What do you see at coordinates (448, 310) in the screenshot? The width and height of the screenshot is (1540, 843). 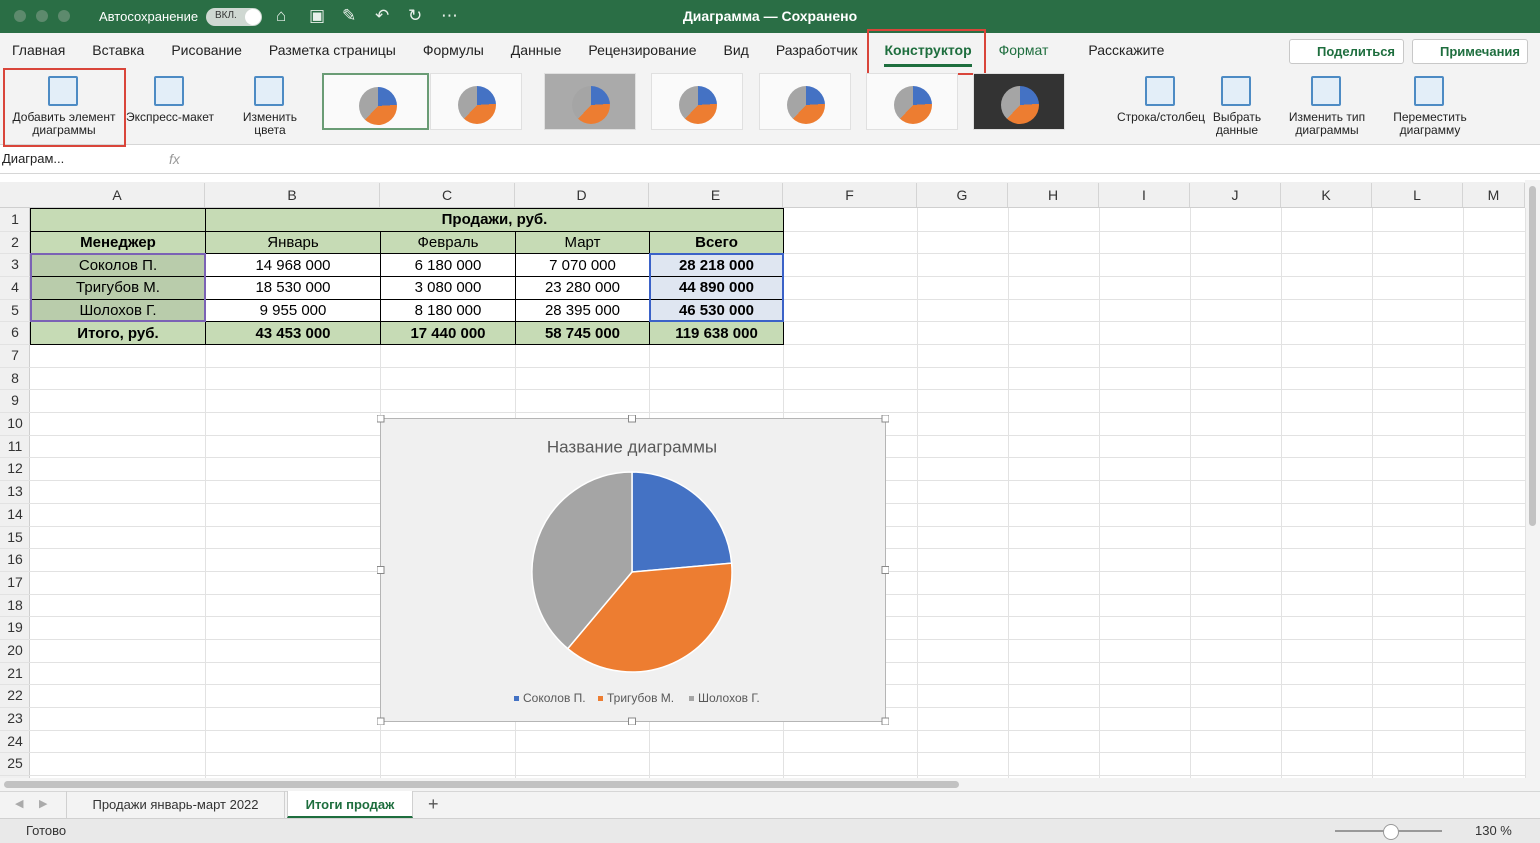 I see `table-cell: 8 180 000` at bounding box center [448, 310].